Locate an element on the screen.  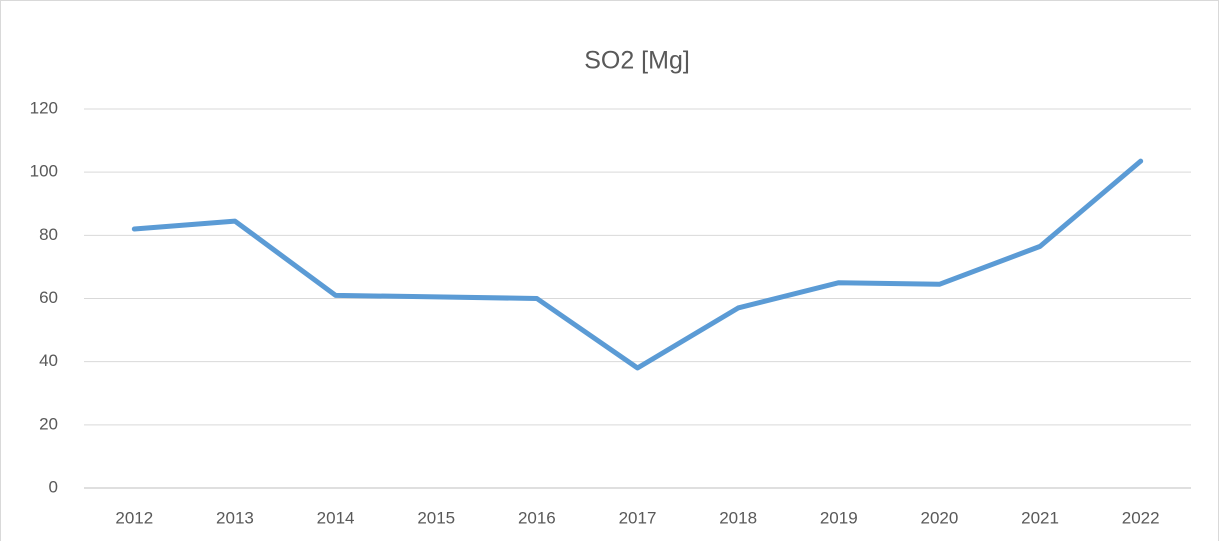
x-tick-label: 2021 is located at coordinates (1040, 517).